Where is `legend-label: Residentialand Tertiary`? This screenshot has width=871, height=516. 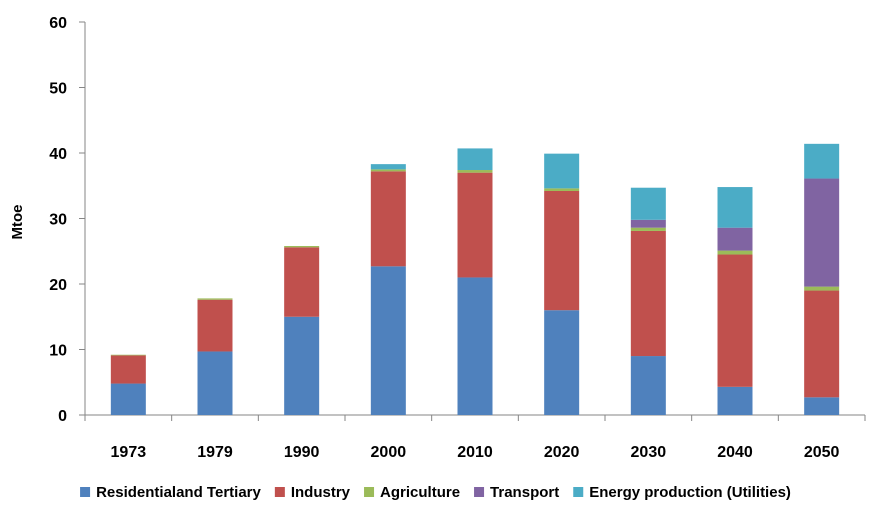
legend-label: Residentialand Tertiary is located at coordinates (178, 492).